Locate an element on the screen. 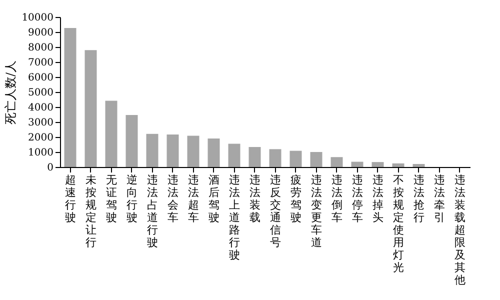  x-tick-label: 违法占道行驶 is located at coordinates (152, 211).